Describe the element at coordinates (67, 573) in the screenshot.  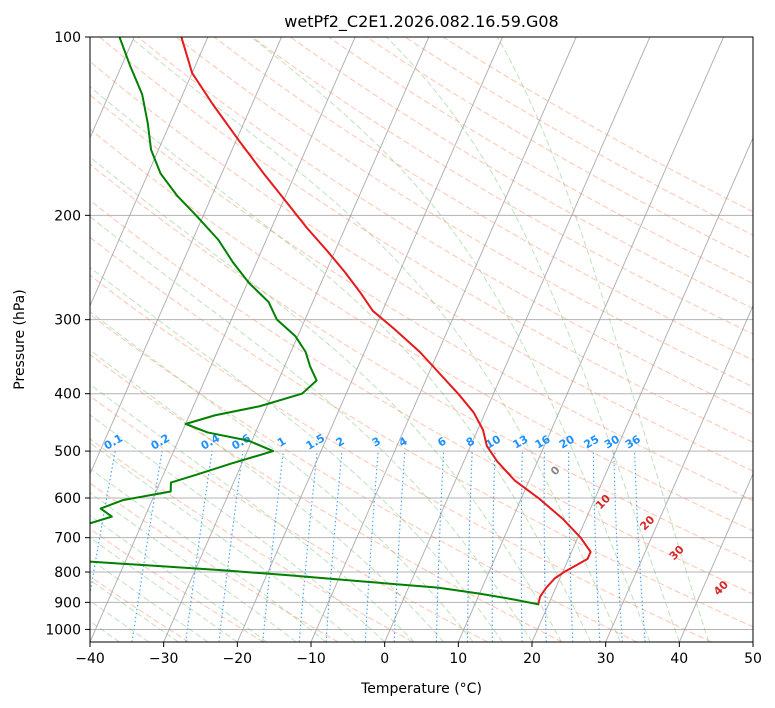
I see `y-tick-label: 800` at that location.